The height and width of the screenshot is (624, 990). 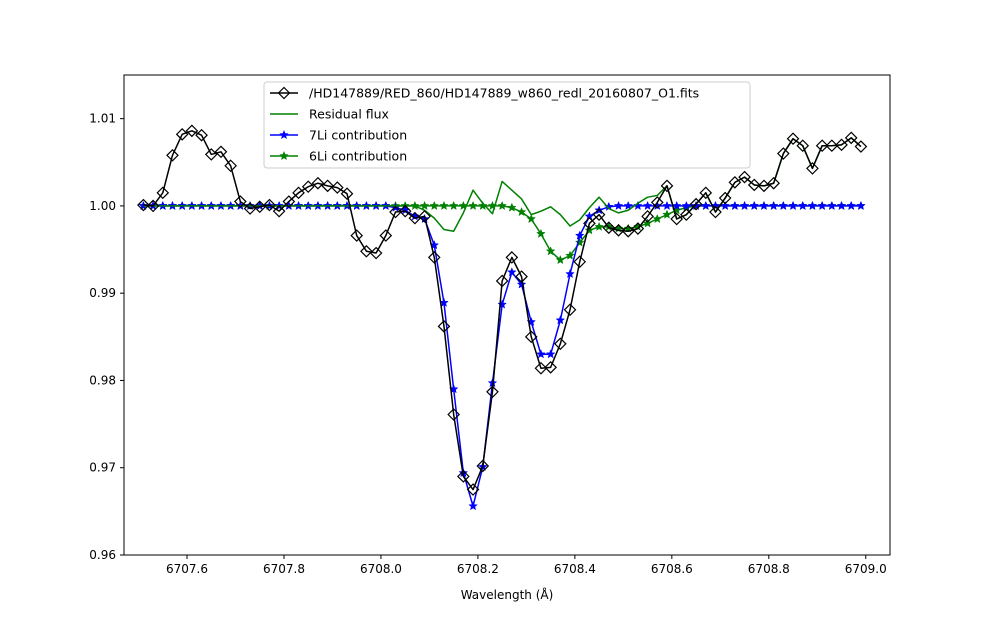 What do you see at coordinates (338, 135) in the screenshot?
I see `legend-entry: 7Li contribution` at bounding box center [338, 135].